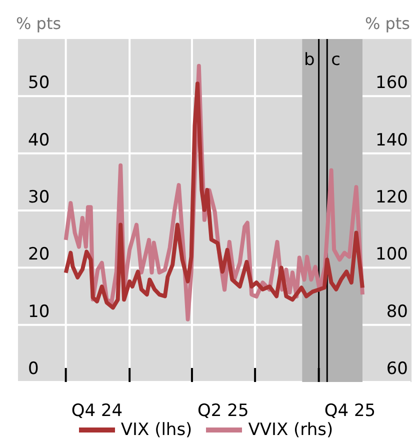  I want to click on y-tick-label: 0, so click(33, 369).